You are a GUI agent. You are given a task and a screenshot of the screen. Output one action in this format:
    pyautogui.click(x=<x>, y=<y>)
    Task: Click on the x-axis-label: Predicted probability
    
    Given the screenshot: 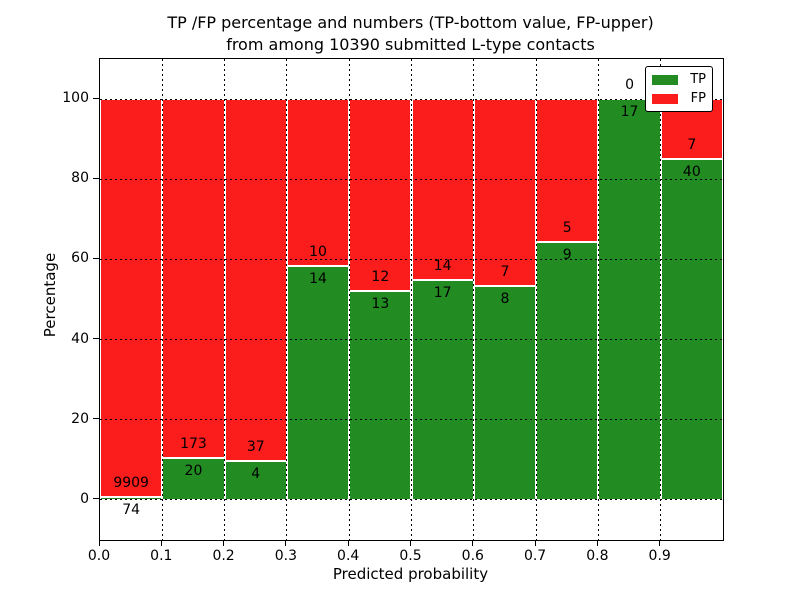 What is the action you would take?
    pyautogui.click(x=410, y=574)
    